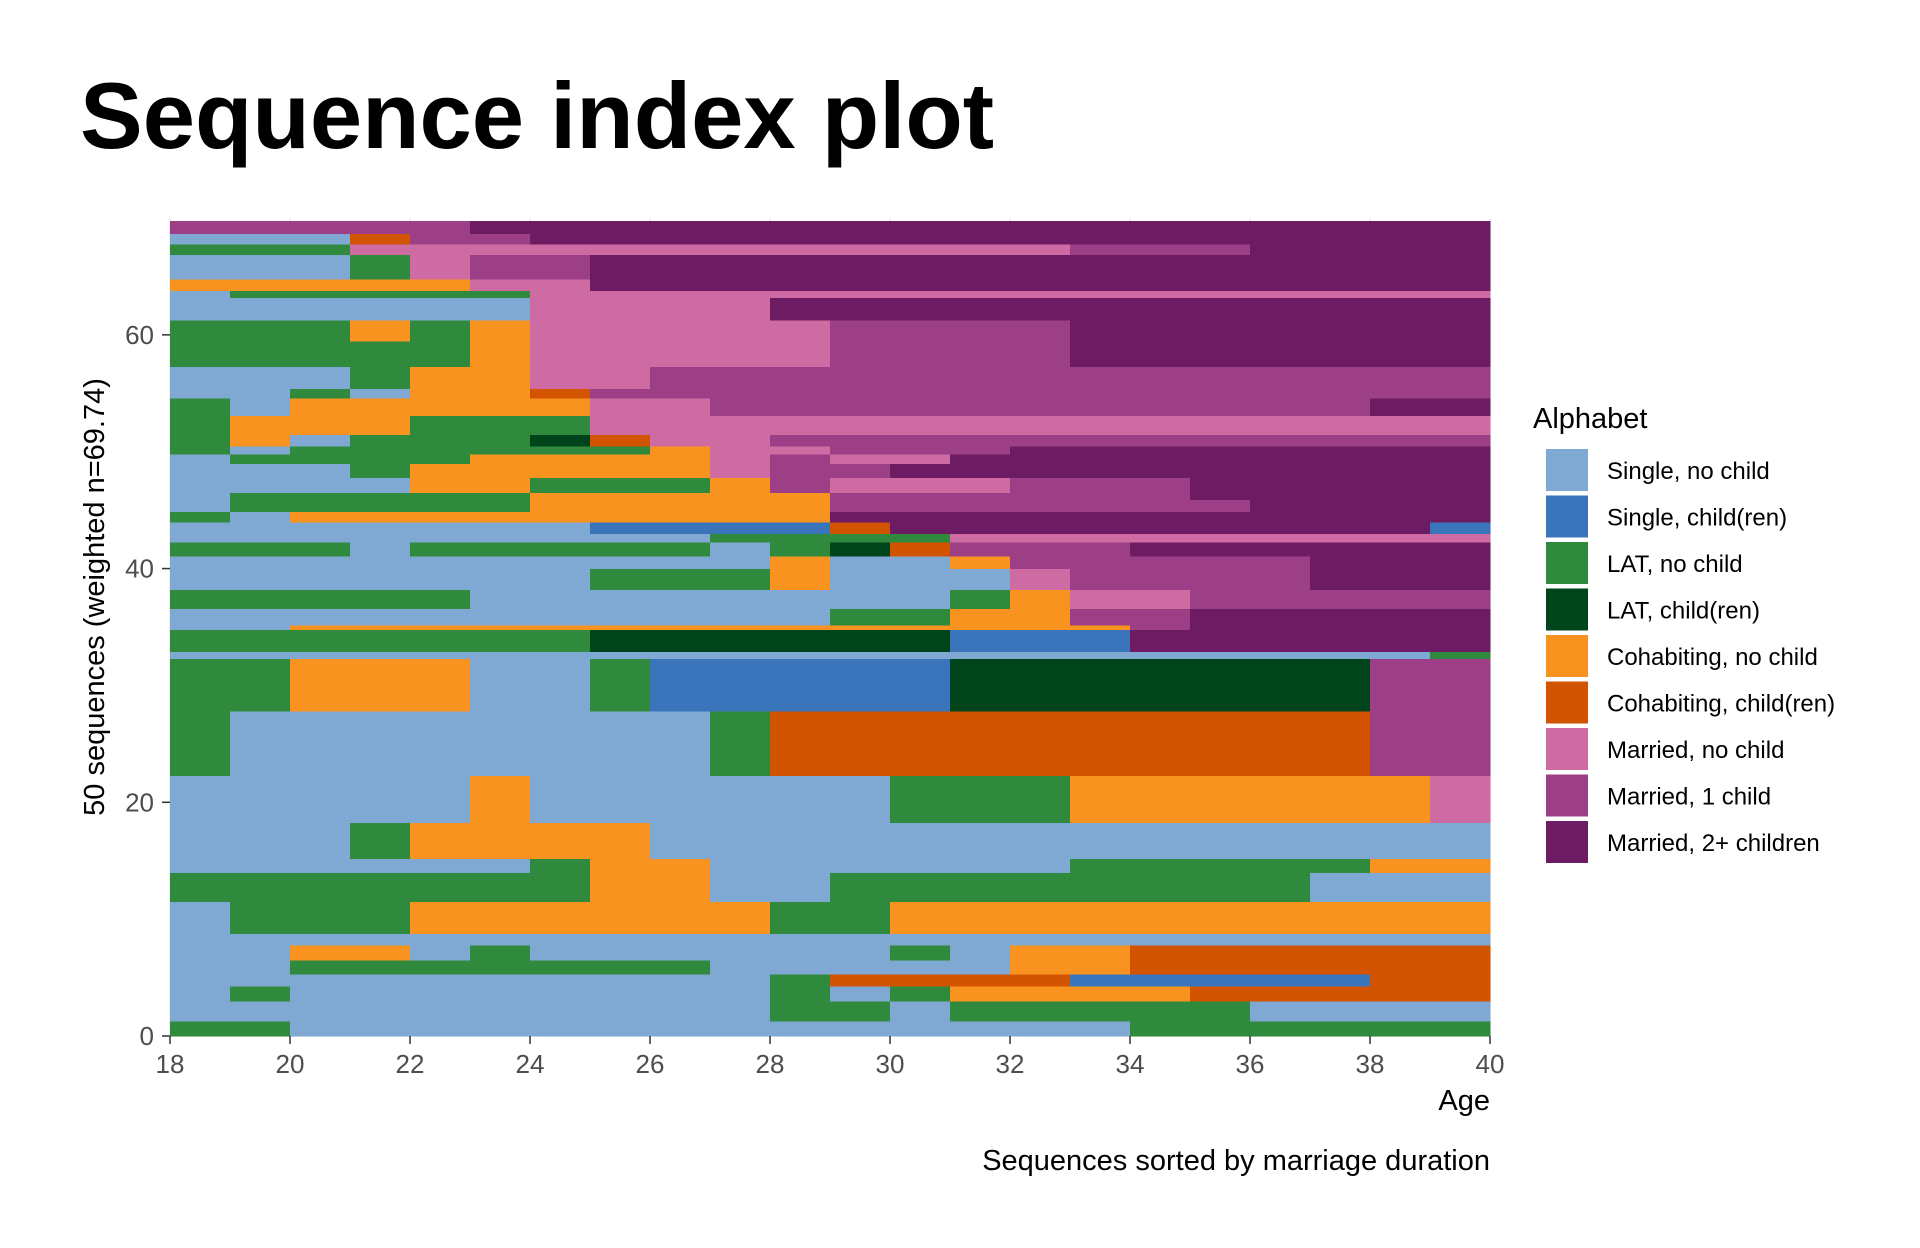 The height and width of the screenshot is (1248, 1920). What do you see at coordinates (1697, 518) in the screenshot?
I see `legend-label: Single, child(ren)` at bounding box center [1697, 518].